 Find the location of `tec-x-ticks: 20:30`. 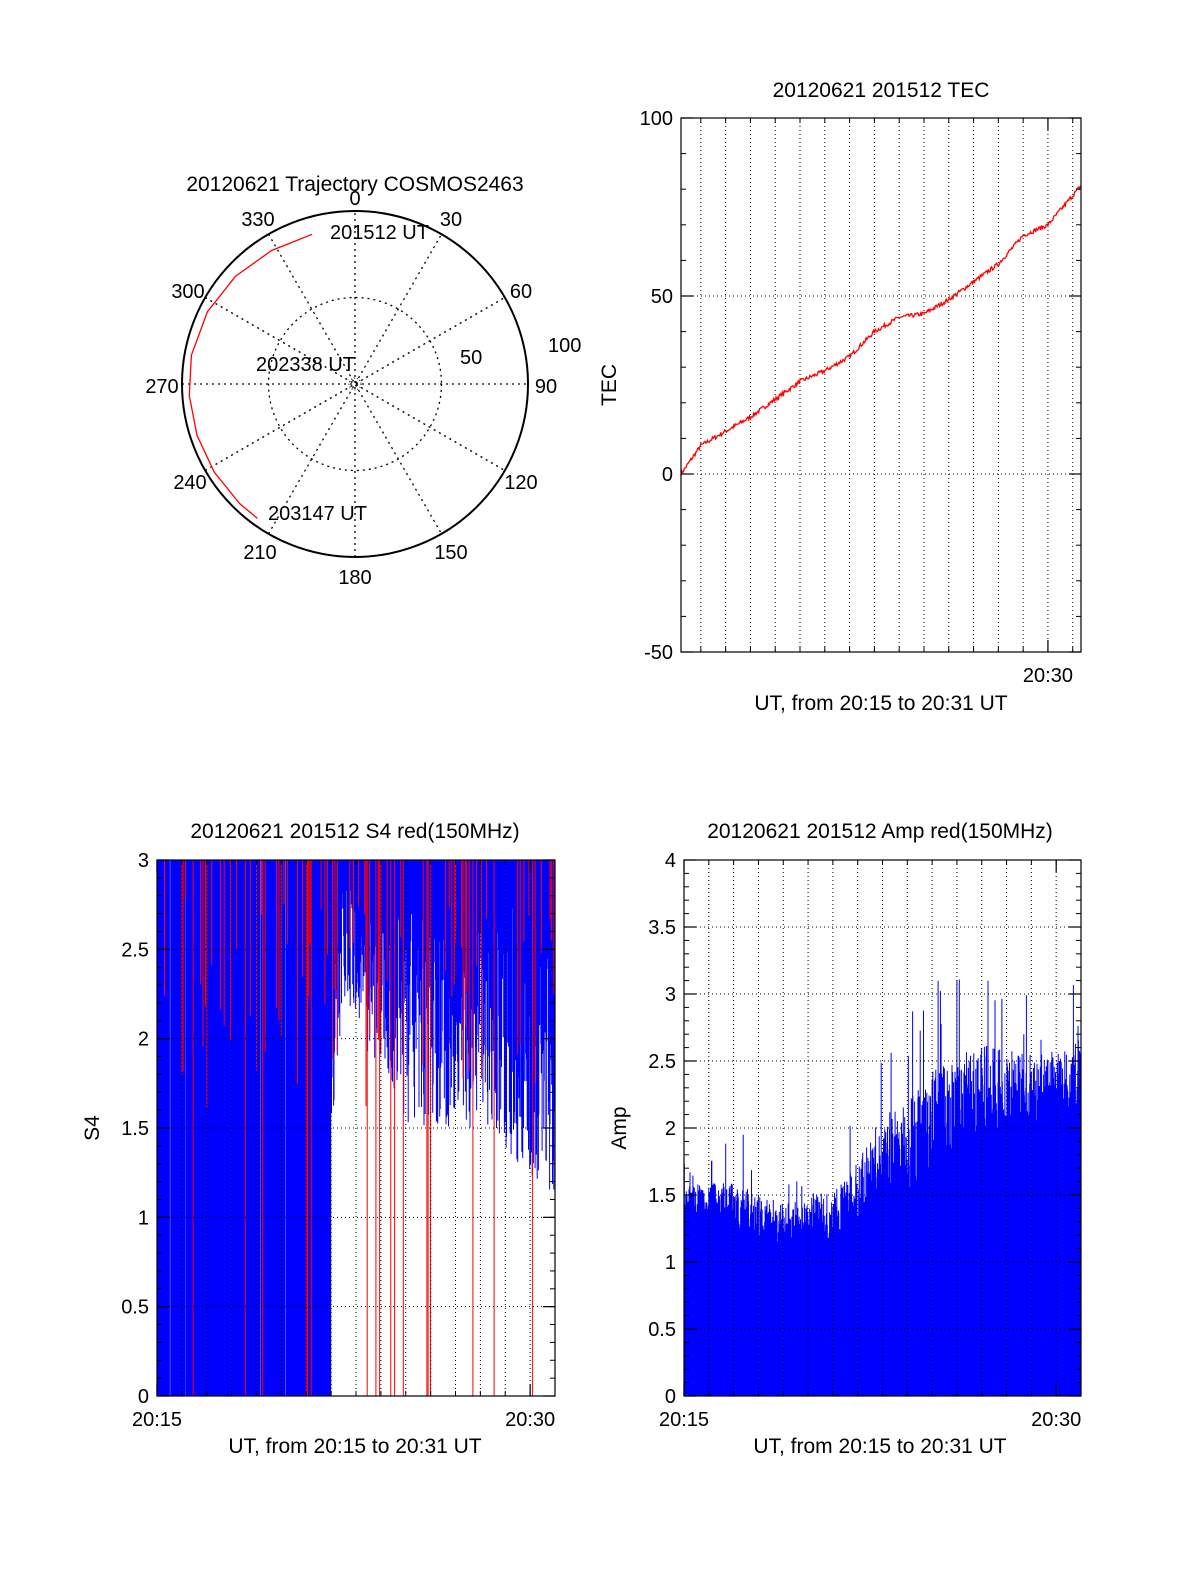

tec-x-ticks: 20:30 is located at coordinates (887, 402).